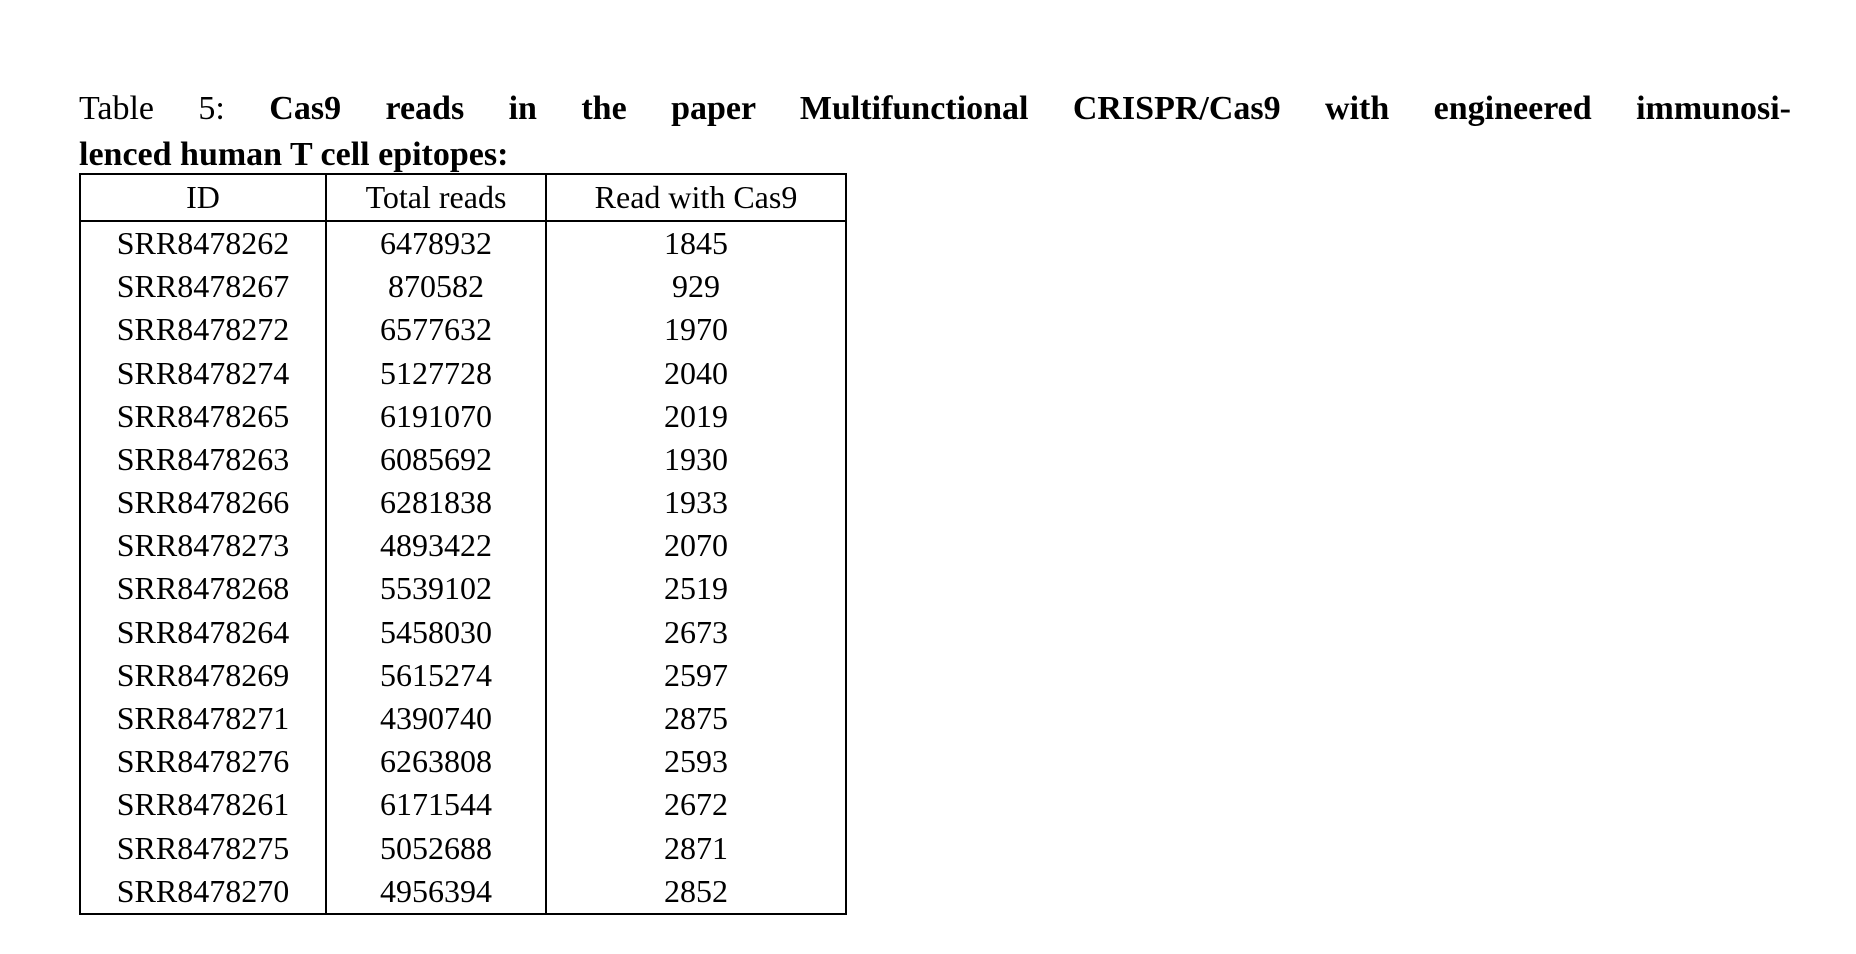 This screenshot has width=1856, height=954. I want to click on table-cell: 5458030, so click(436, 632).